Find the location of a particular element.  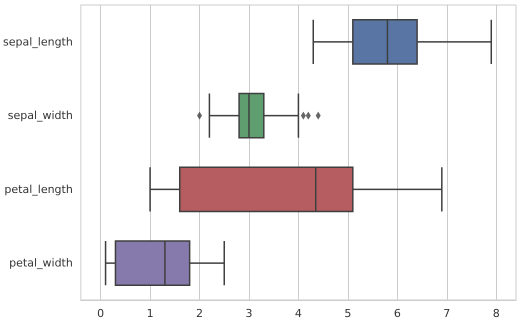

x-tick-label: 8 is located at coordinates (496, 313).